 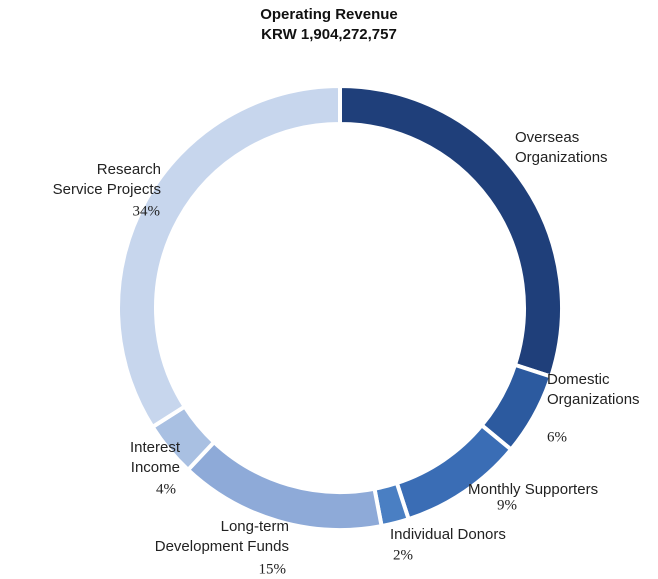 I want to click on value-label: 15%, so click(x=273, y=569).